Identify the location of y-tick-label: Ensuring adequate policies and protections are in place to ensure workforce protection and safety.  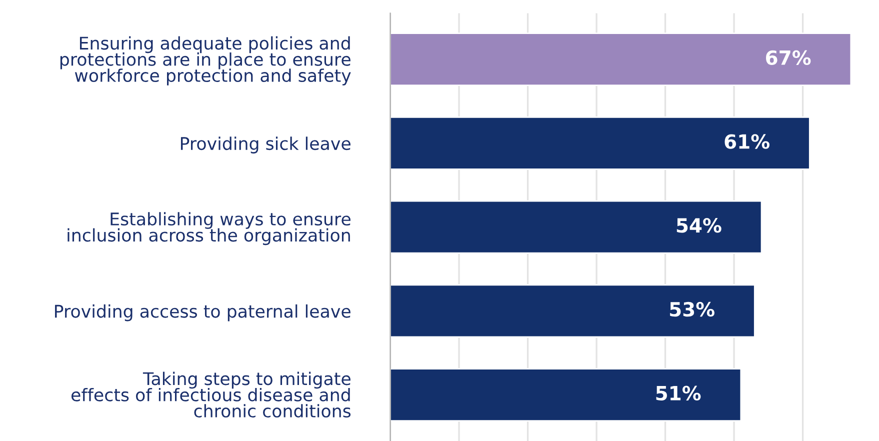
(205, 61).